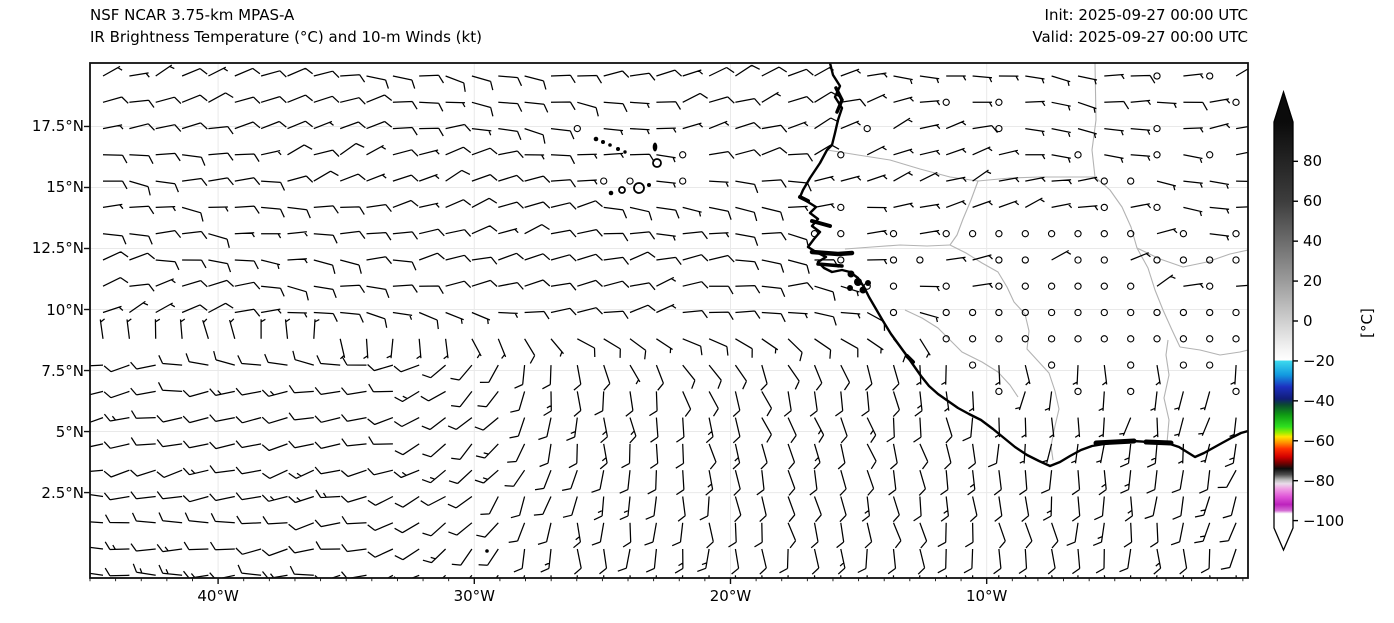 The width and height of the screenshot is (1394, 623). I want to click on colorbar-tick-label: 80, so click(1313, 161).